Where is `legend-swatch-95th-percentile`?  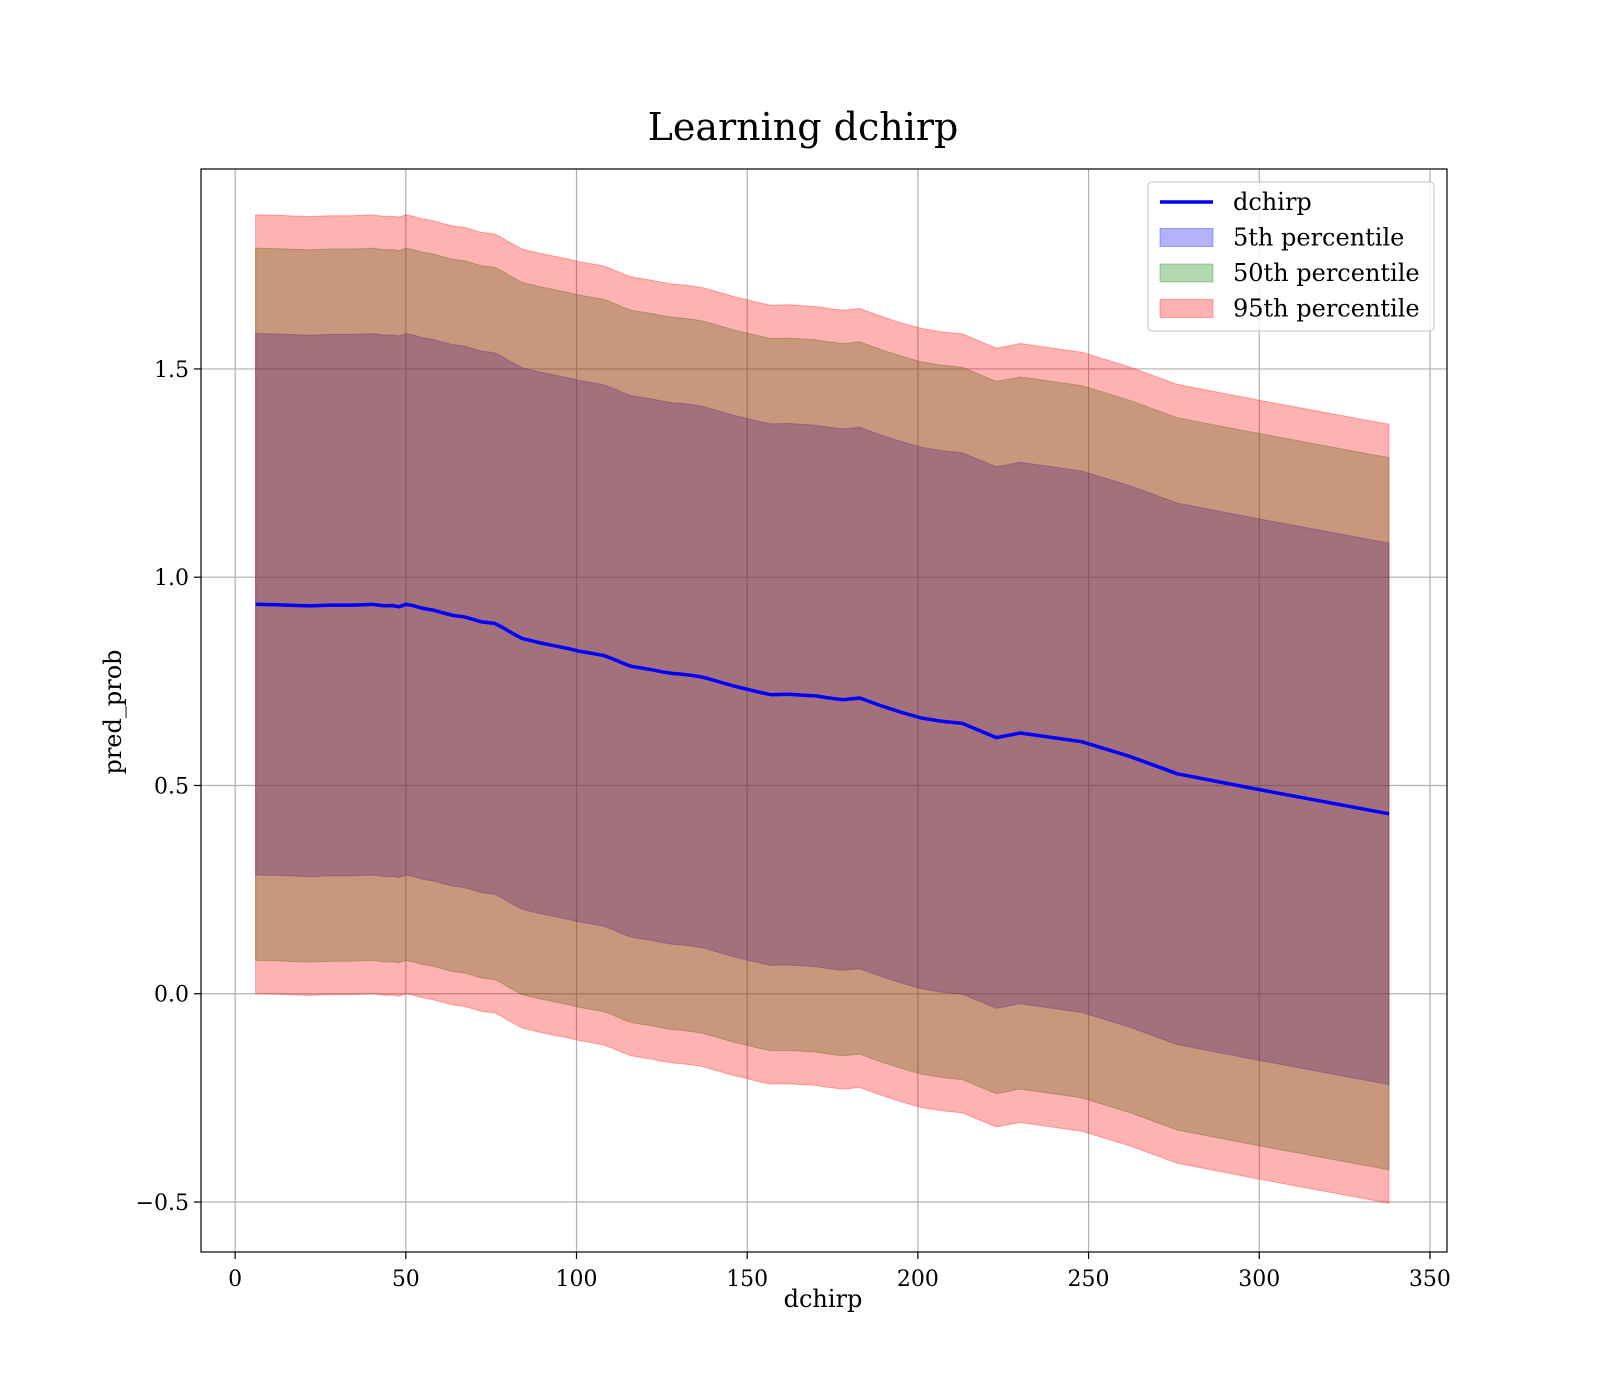 legend-swatch-95th-percentile is located at coordinates (1186, 308).